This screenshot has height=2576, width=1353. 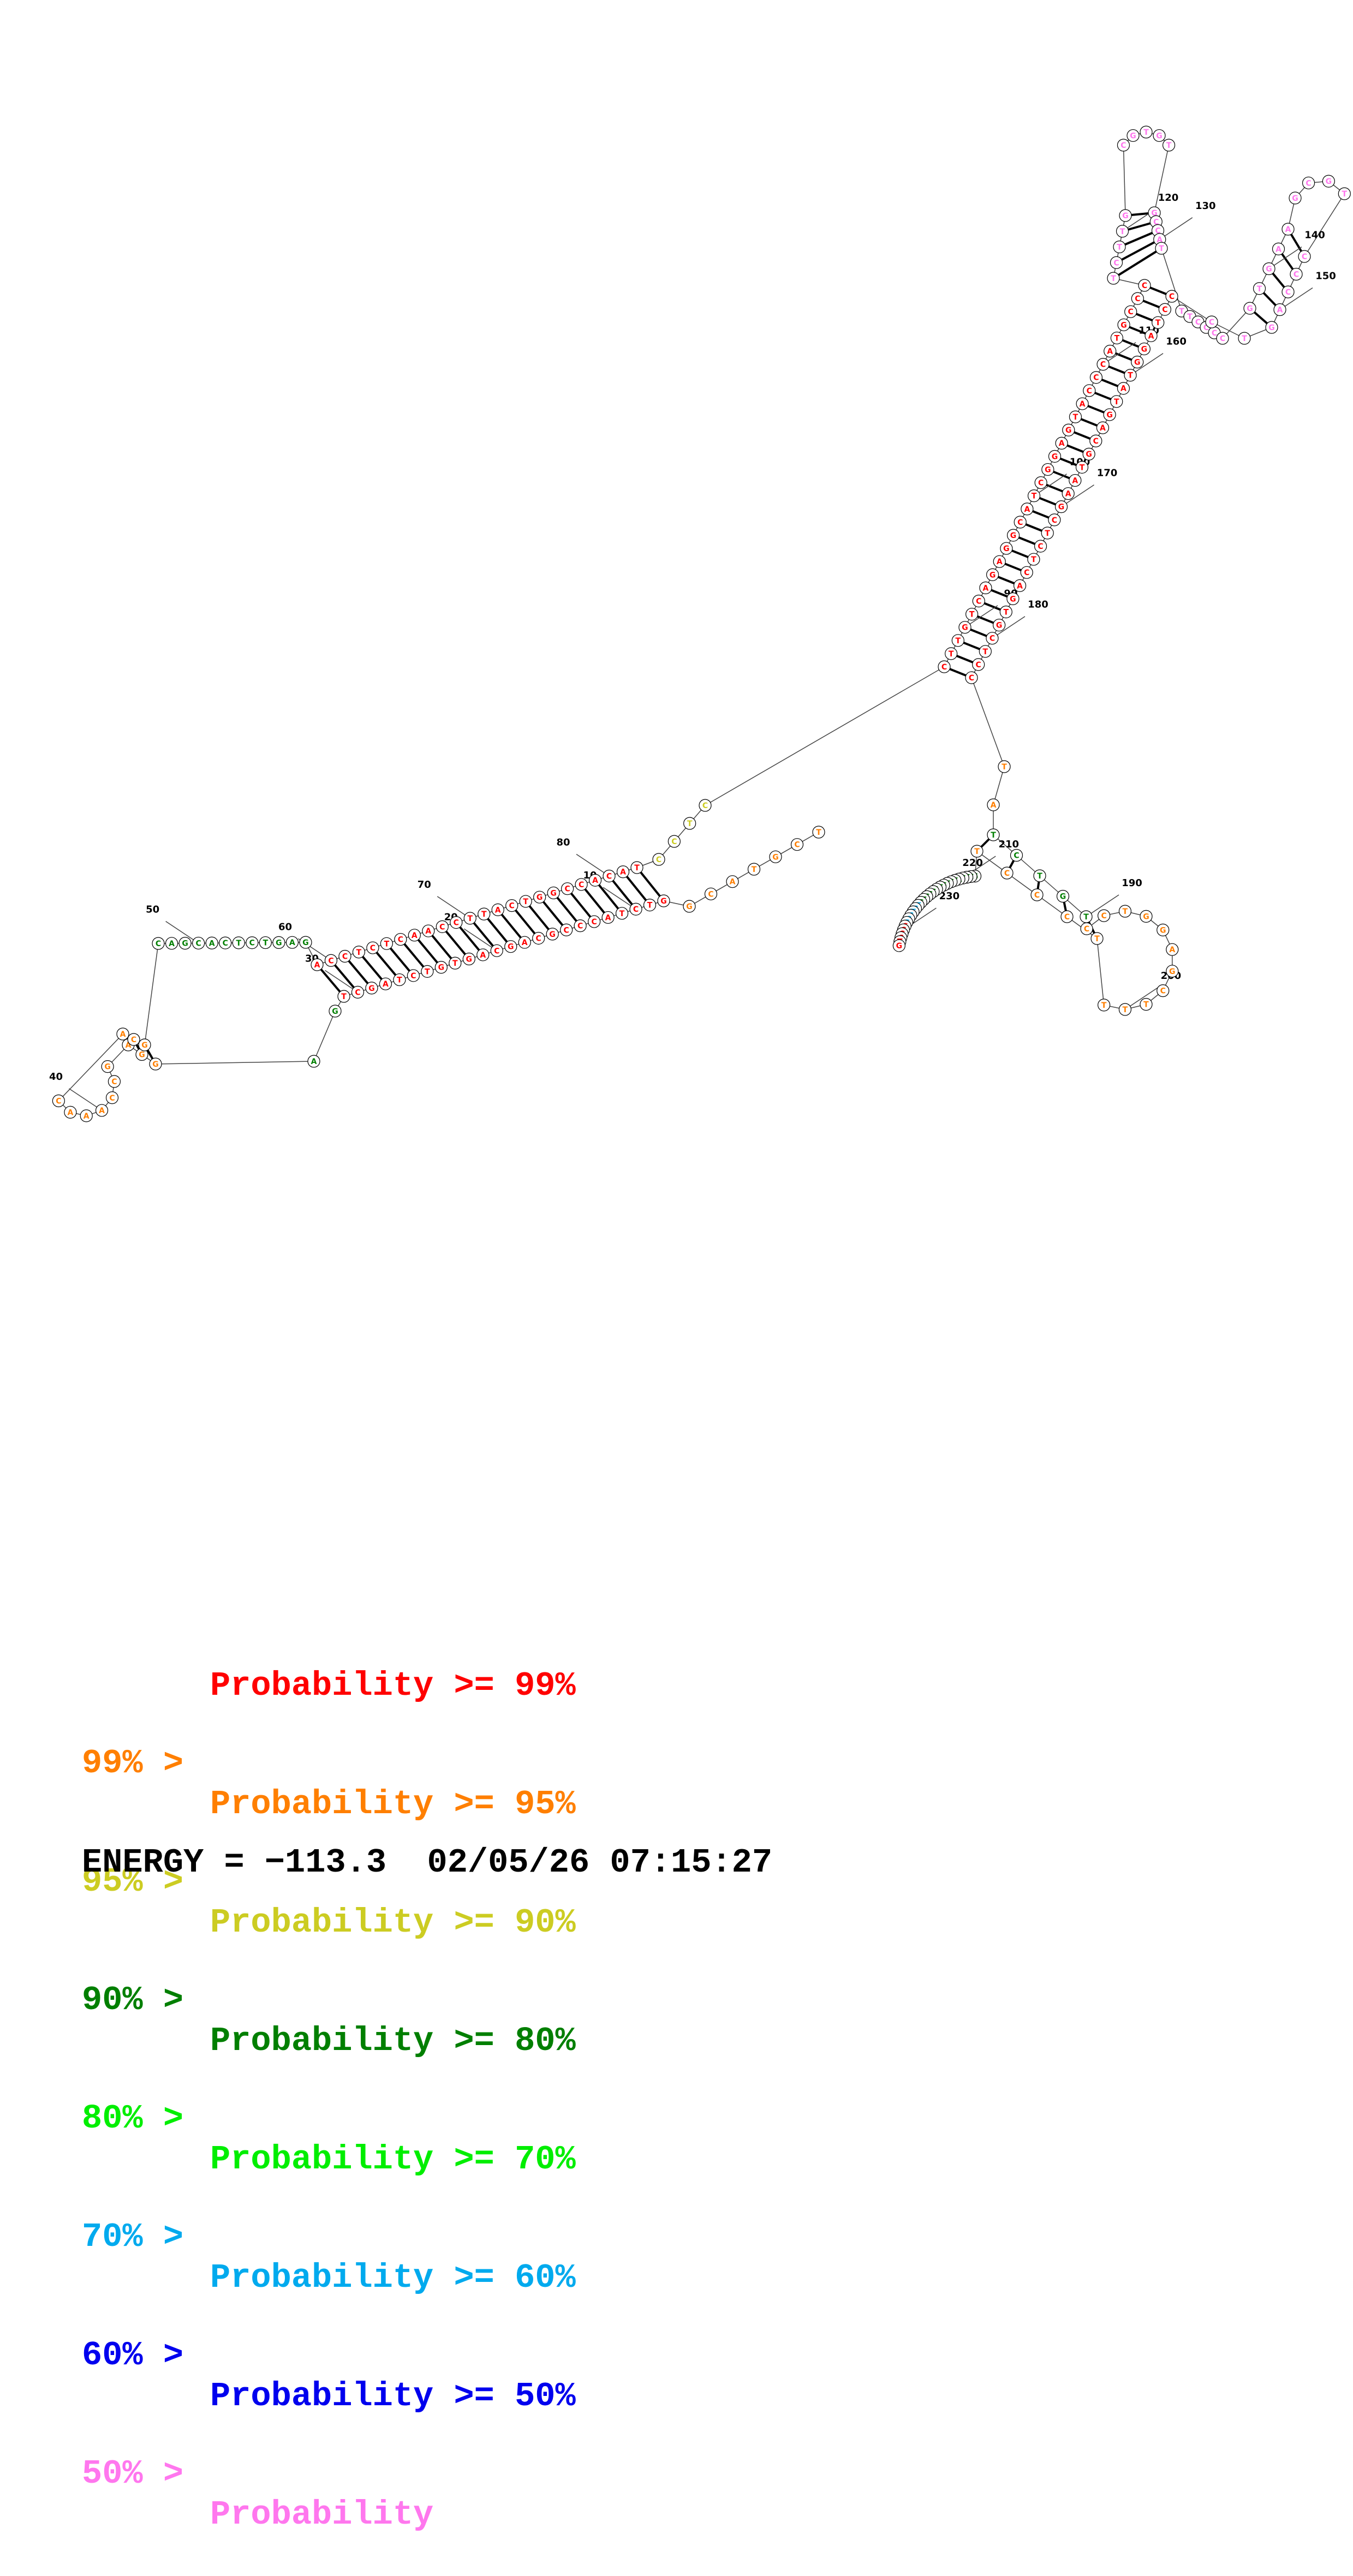 I want to click on position-label: 130, so click(x=1205, y=206).